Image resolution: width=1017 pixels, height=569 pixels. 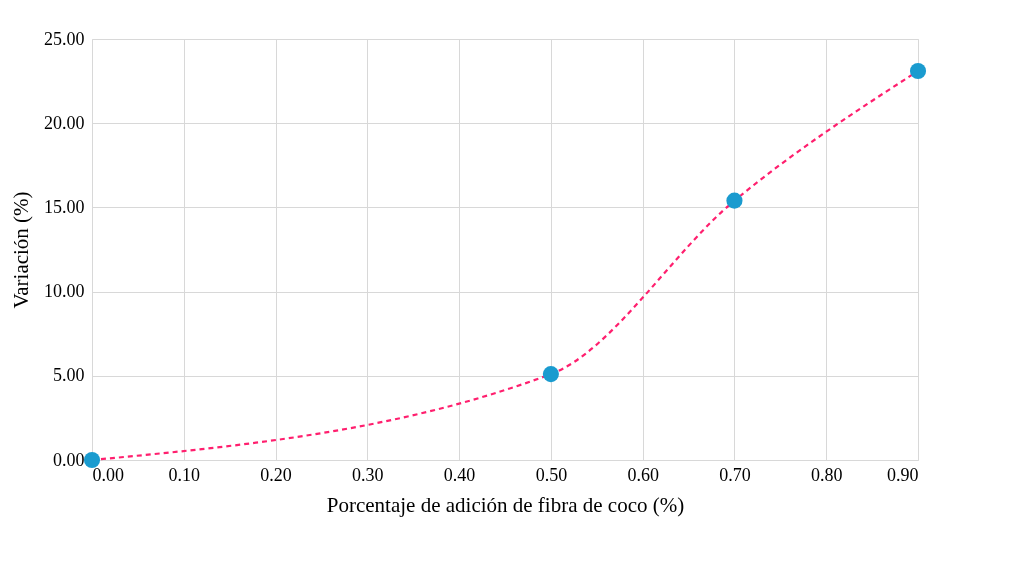 I want to click on x-tick-label: 0.50, so click(x=551, y=474).